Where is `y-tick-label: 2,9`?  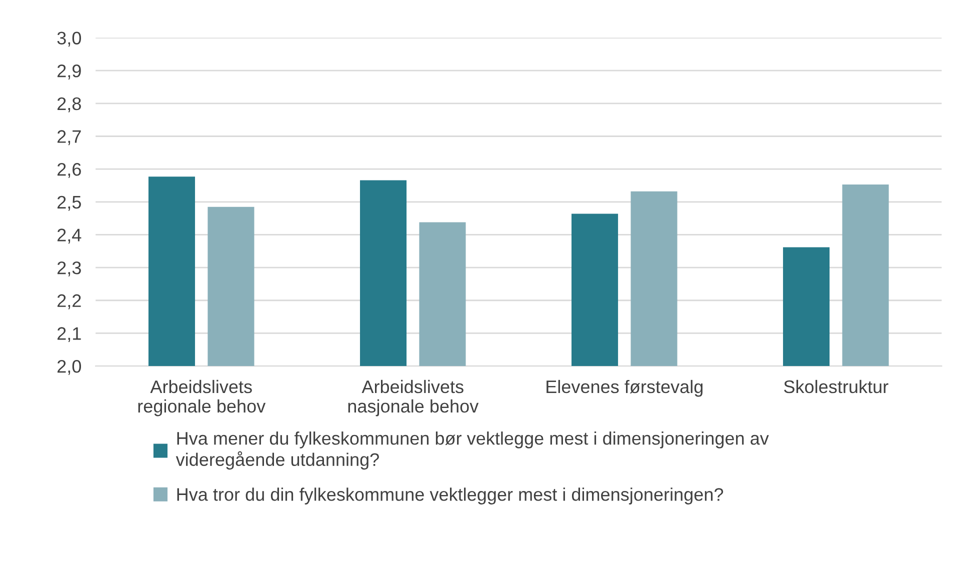
y-tick-label: 2,9 is located at coordinates (69, 72).